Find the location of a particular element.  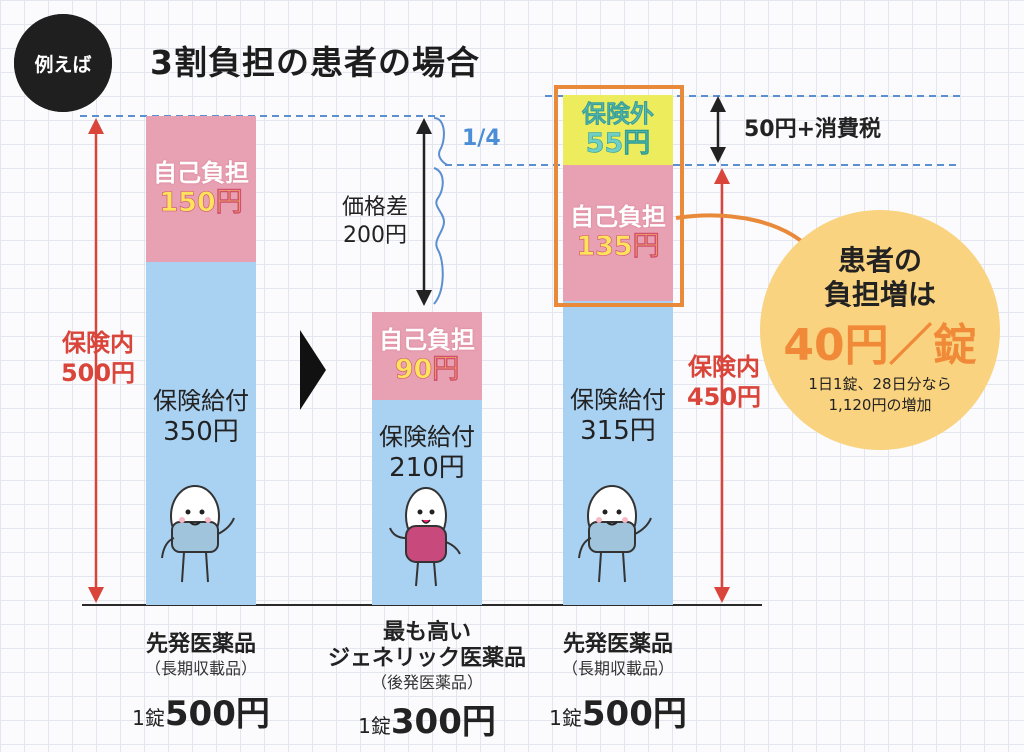

bar1-copay-segment: 自己負担 150円 is located at coordinates (201, 189).